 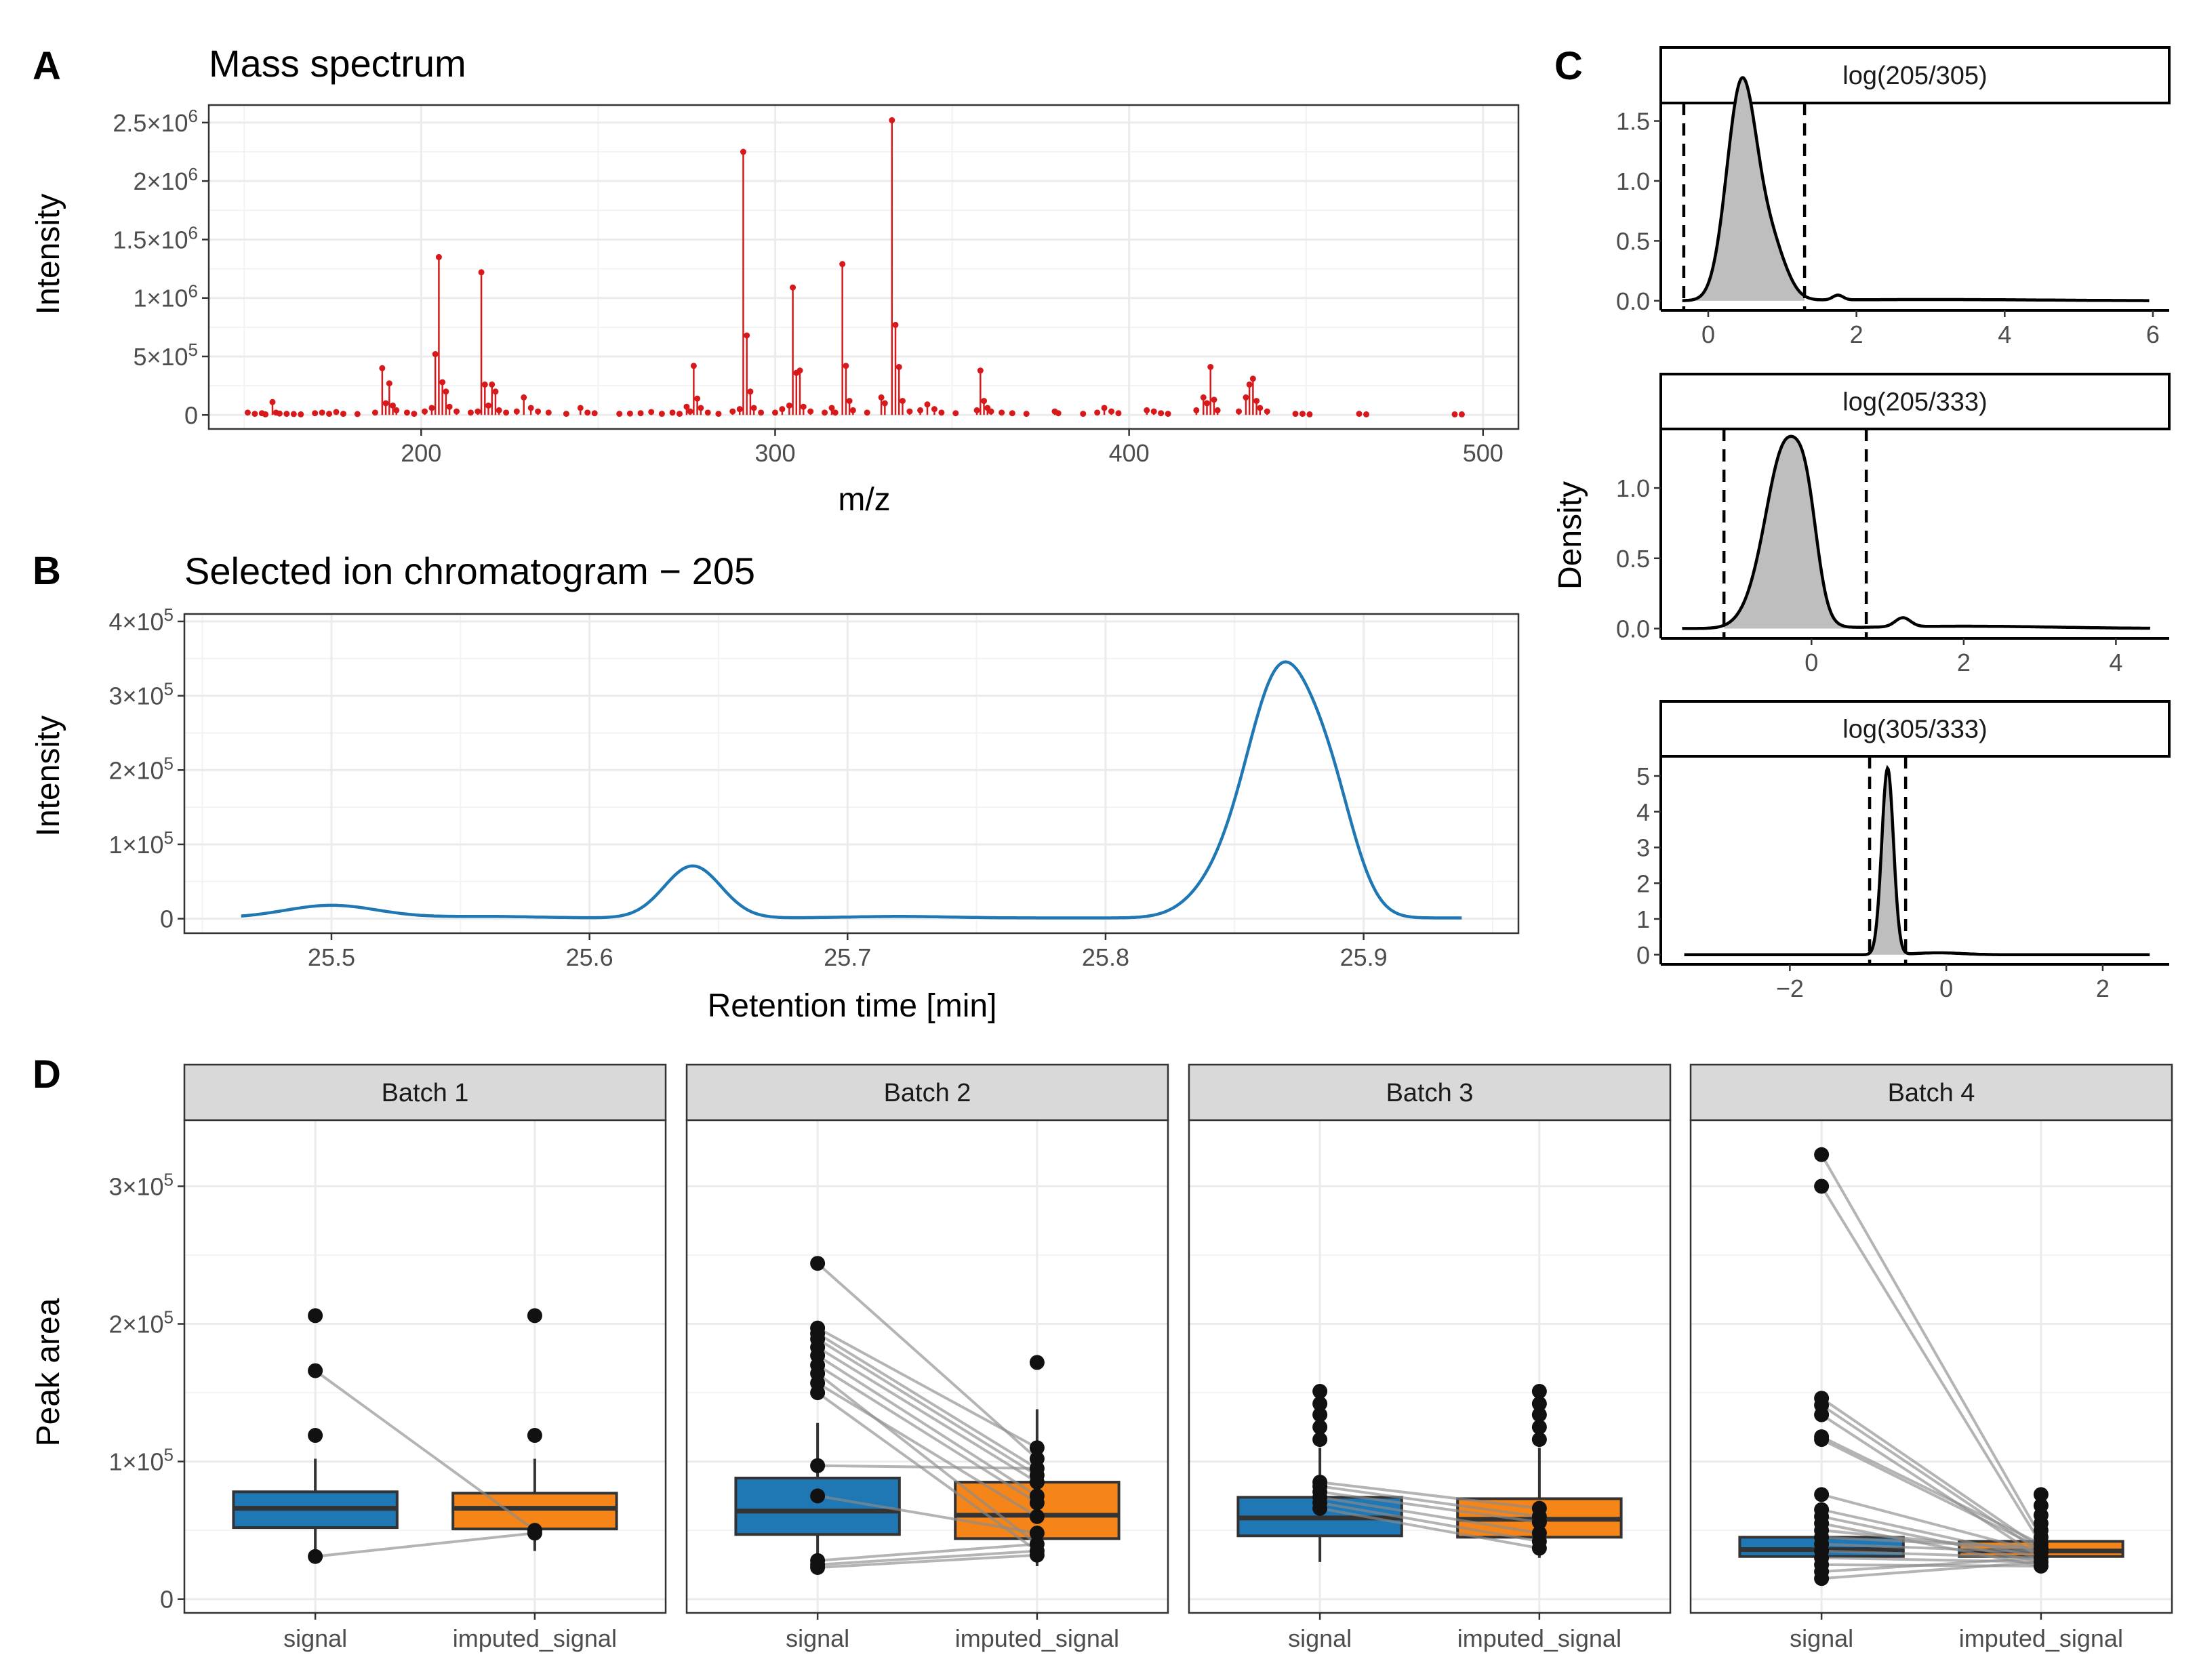 What do you see at coordinates (141, 620) in the screenshot?
I see `panel-b-y-tick-label: 4×10⁵` at bounding box center [141, 620].